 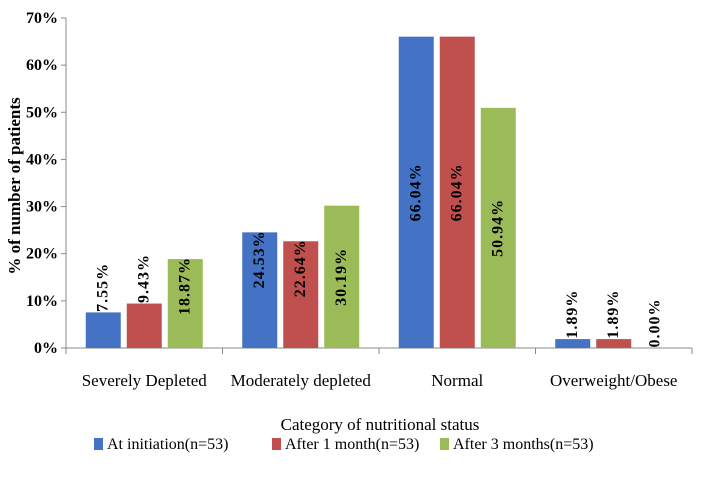 I want to click on data-label: 22.64%, so click(x=300, y=268).